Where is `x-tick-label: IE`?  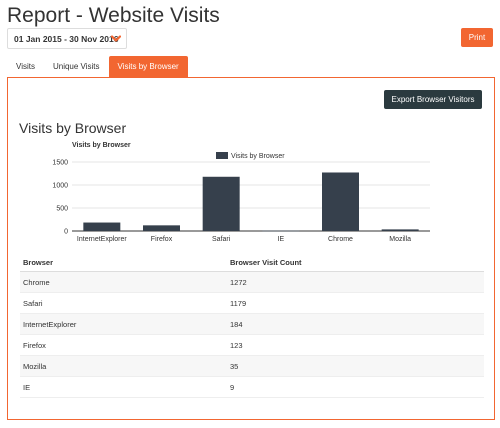 x-tick-label: IE is located at coordinates (281, 239).